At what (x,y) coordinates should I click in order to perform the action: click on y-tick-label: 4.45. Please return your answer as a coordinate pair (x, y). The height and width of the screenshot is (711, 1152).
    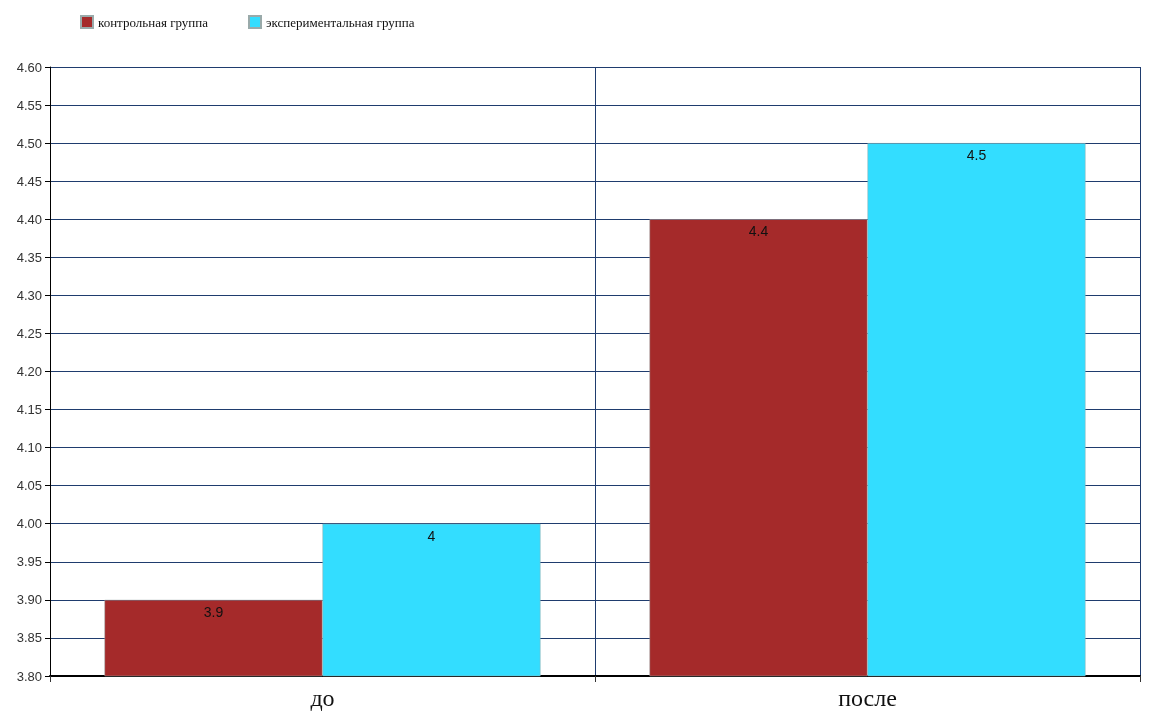
    Looking at the image, I should click on (29, 181).